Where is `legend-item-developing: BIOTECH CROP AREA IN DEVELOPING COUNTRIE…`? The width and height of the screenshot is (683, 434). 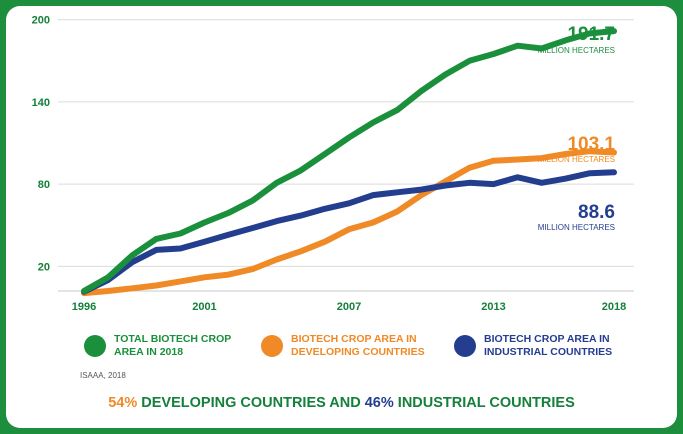
legend-item-developing: BIOTECH CROP AREA IN DEVELOPING COUNTRIE… is located at coordinates (346, 346).